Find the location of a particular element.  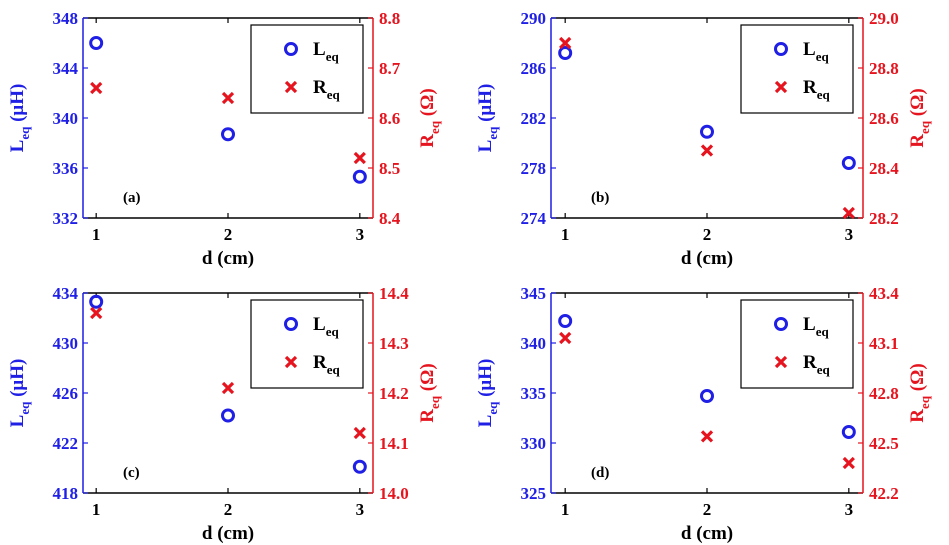

left-tick-label: 434 is located at coordinates (66, 293).